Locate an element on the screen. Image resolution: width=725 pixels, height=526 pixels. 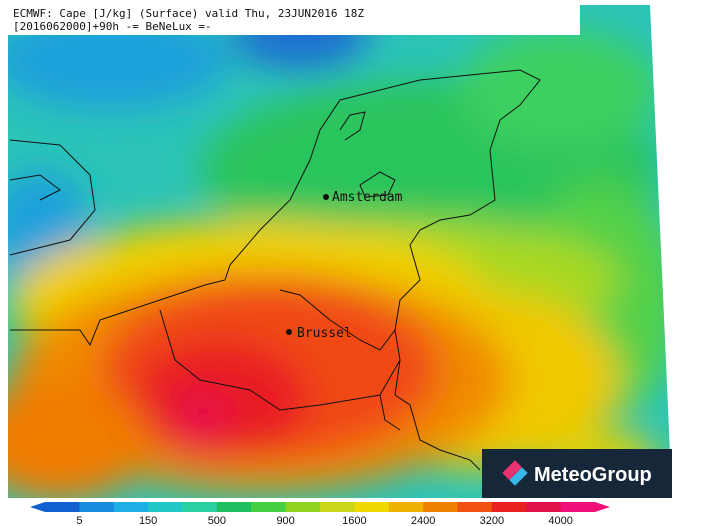
header-box is located at coordinates (294, 20).